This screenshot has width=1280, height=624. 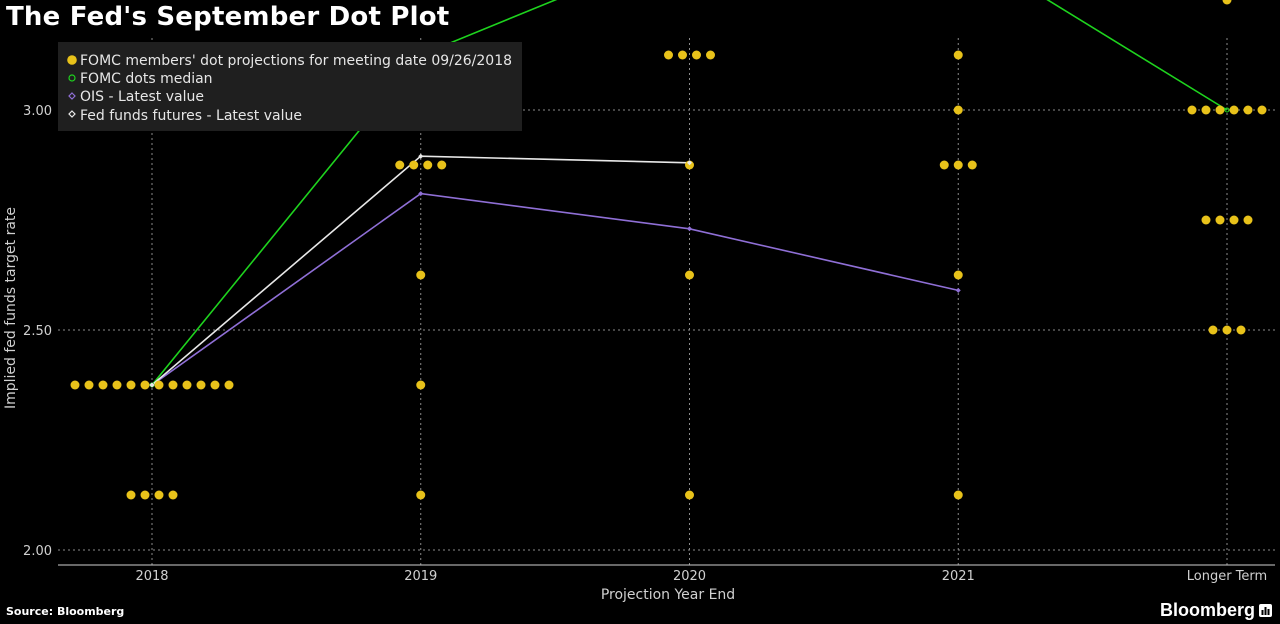 What do you see at coordinates (1207, 610) in the screenshot?
I see `brand-name: Bloomberg` at bounding box center [1207, 610].